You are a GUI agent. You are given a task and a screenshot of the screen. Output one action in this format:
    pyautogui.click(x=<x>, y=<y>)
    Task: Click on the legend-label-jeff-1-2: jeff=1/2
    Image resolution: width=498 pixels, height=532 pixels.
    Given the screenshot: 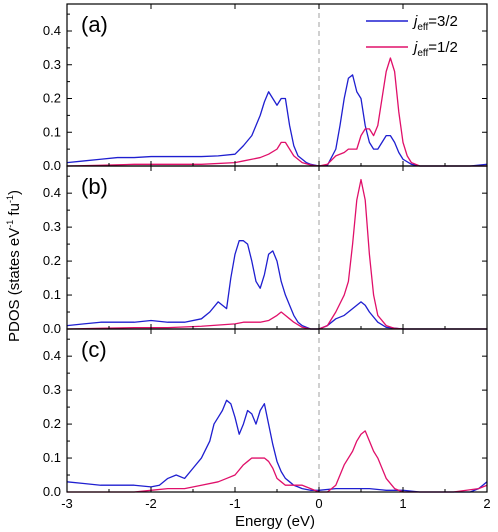 What is the action you would take?
    pyautogui.click(x=435, y=49)
    